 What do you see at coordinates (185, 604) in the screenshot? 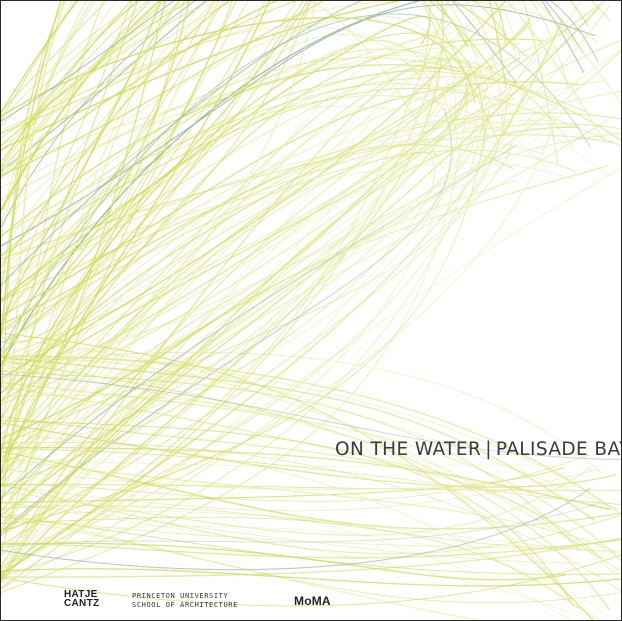
I see `princeton-line2: SCHOOL OF ARCHITECTURE` at bounding box center [185, 604].